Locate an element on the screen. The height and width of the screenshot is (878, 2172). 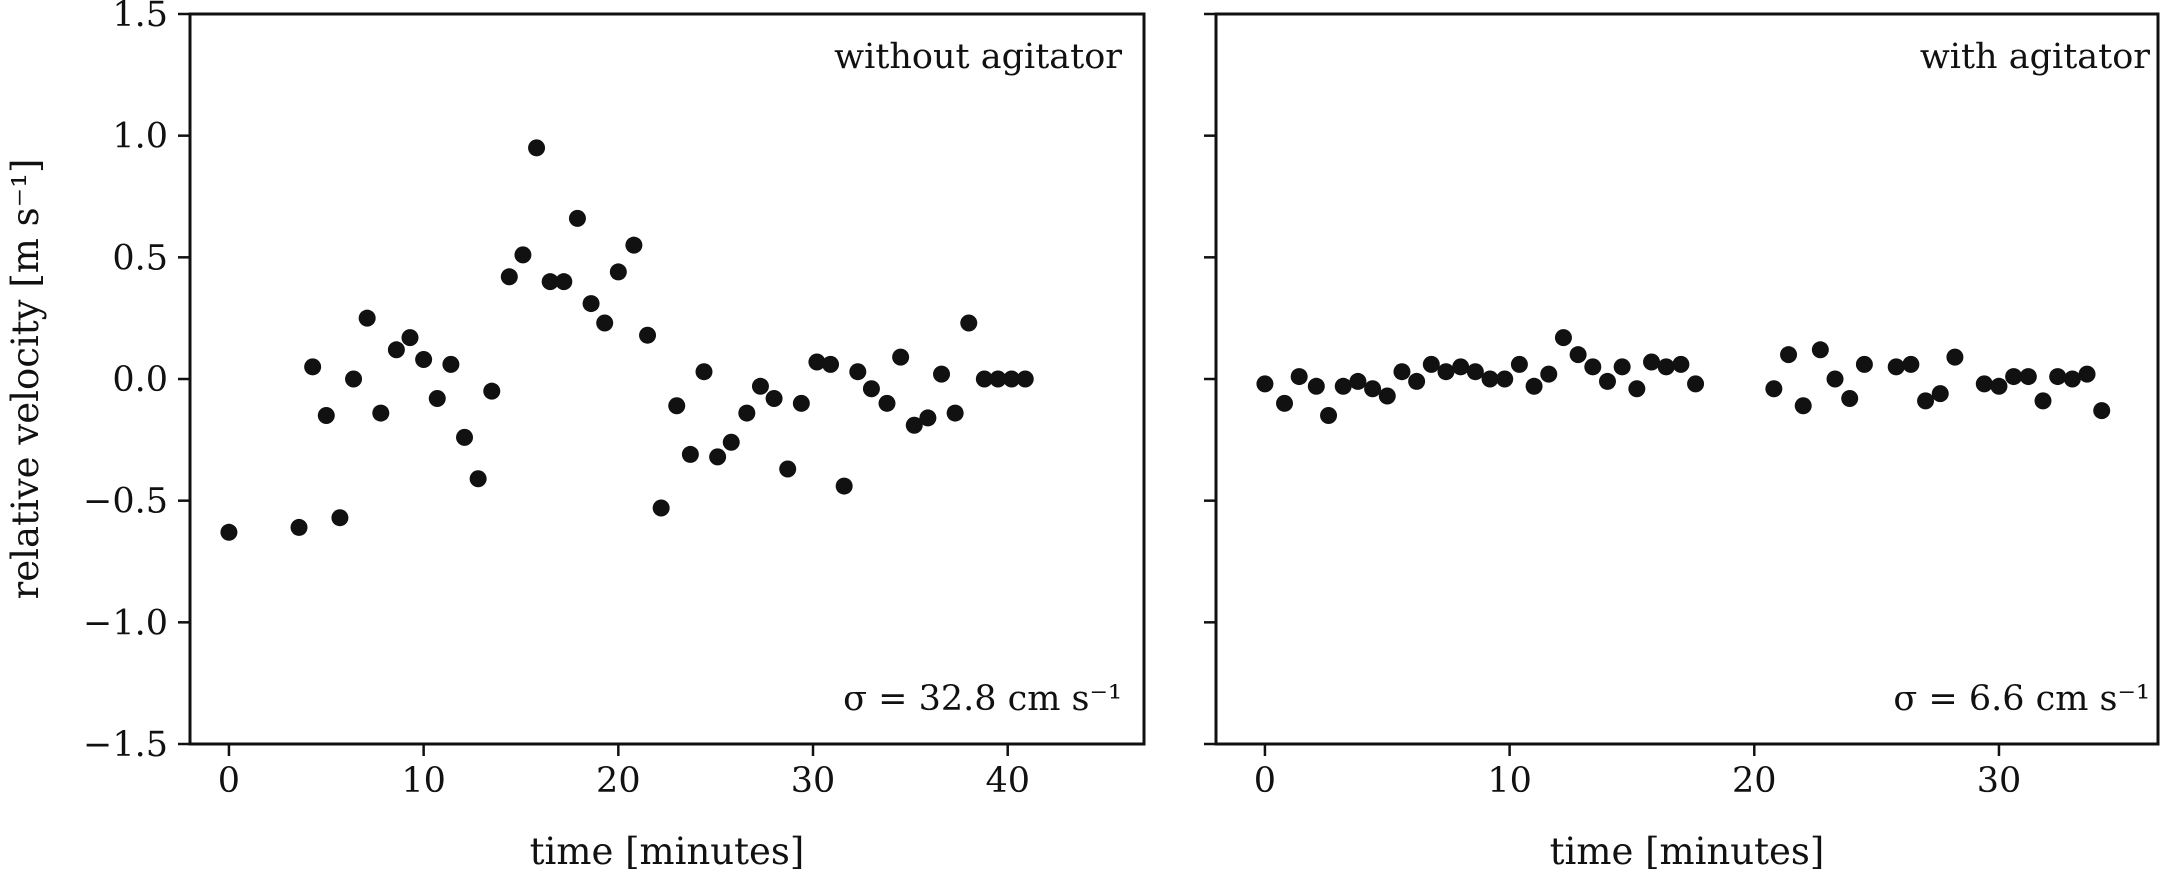
x-tick-label: 0 is located at coordinates (229, 781).